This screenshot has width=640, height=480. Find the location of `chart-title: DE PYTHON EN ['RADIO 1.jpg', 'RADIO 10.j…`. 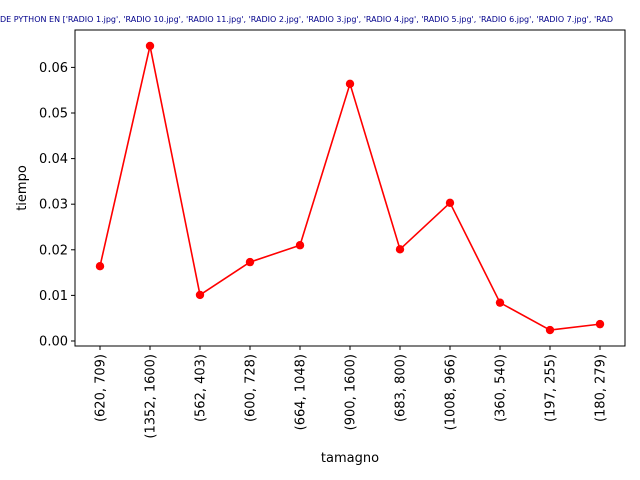

chart-title: DE PYTHON EN ['RADIO 1.jpg', 'RADIO 10.j… is located at coordinates (306, 19).